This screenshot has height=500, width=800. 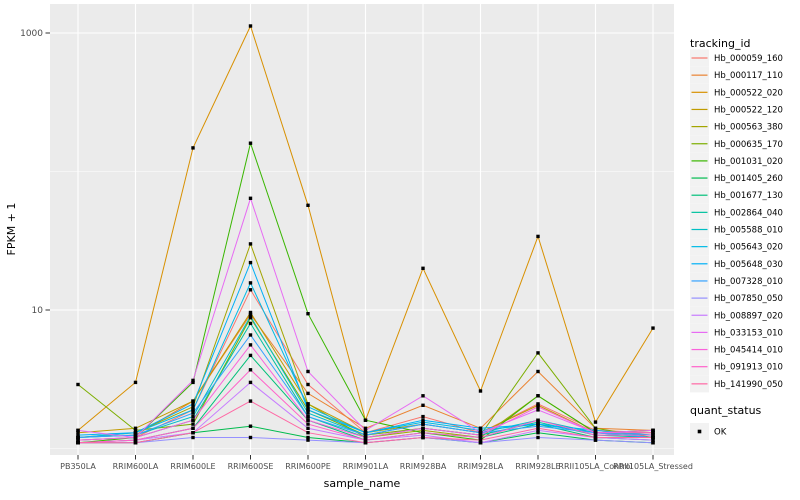 What do you see at coordinates (736, 144) in the screenshot?
I see `legend-item: Hb_000635_170` at bounding box center [736, 144].